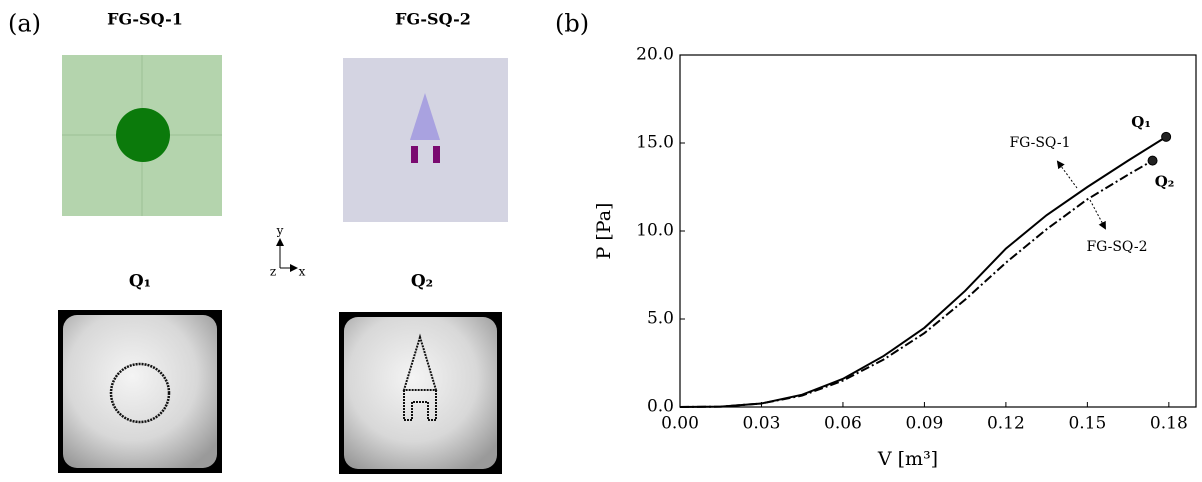  What do you see at coordinates (1116, 247) in the screenshot?
I see `series-annotation: FG-SQ-2` at bounding box center [1116, 247].